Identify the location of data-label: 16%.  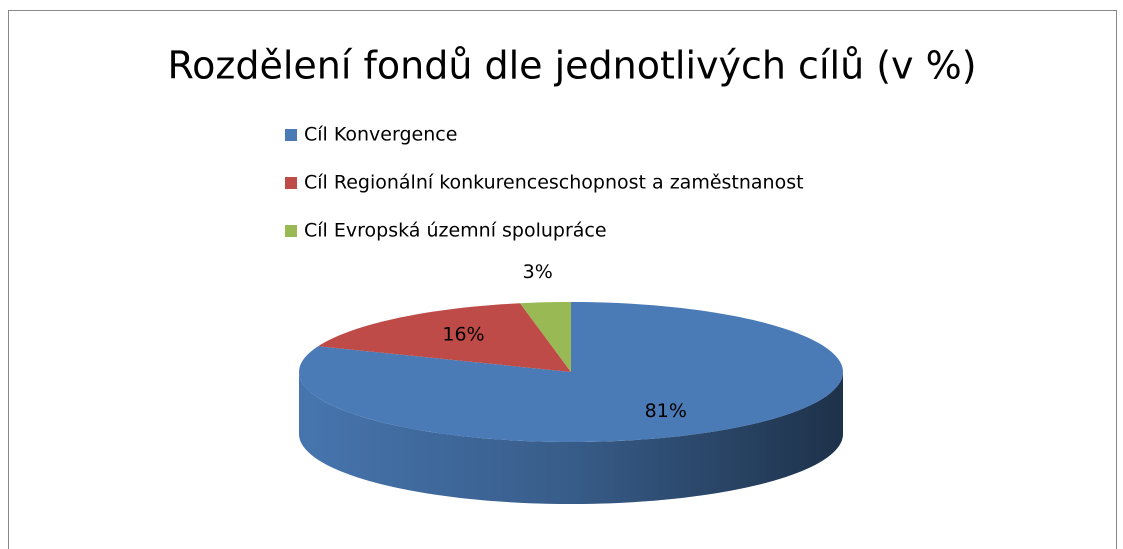
(463, 335).